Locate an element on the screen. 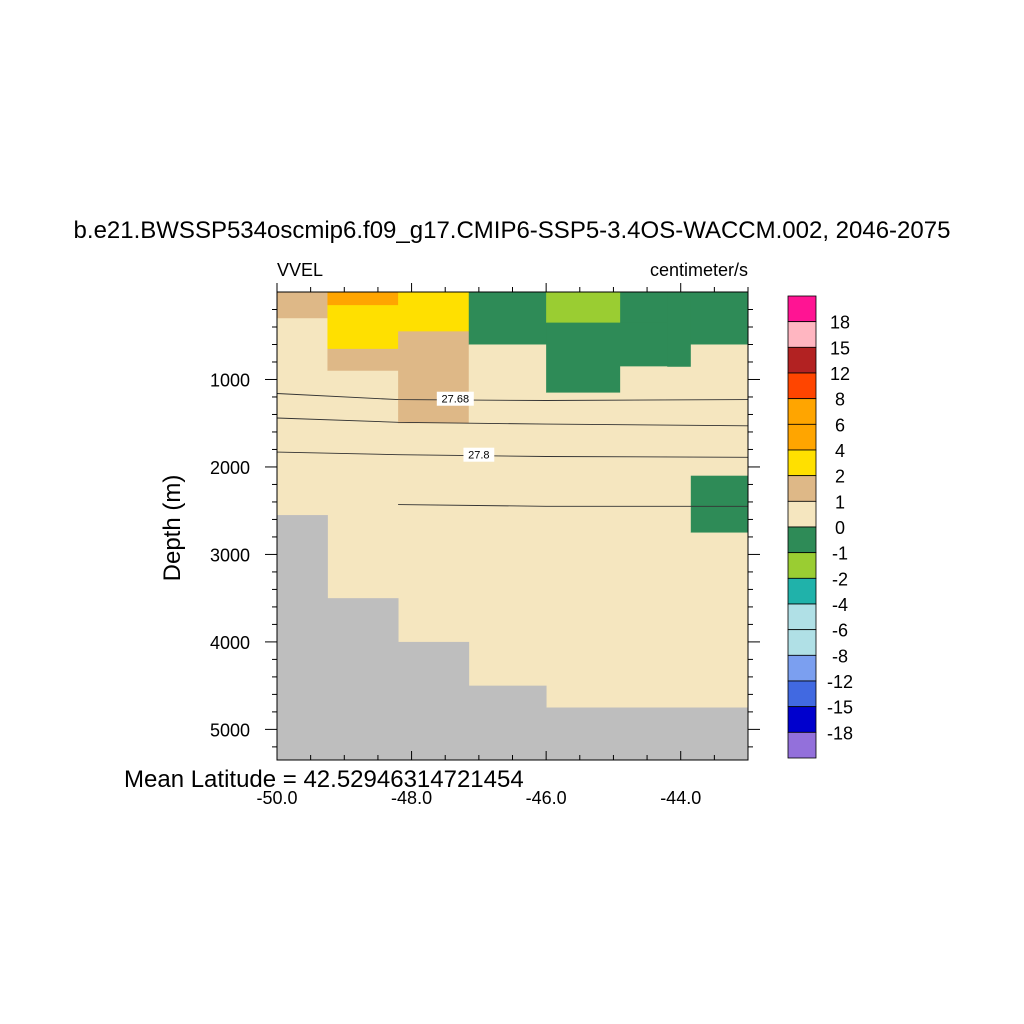  contour-label: 27.8 is located at coordinates (478, 456).